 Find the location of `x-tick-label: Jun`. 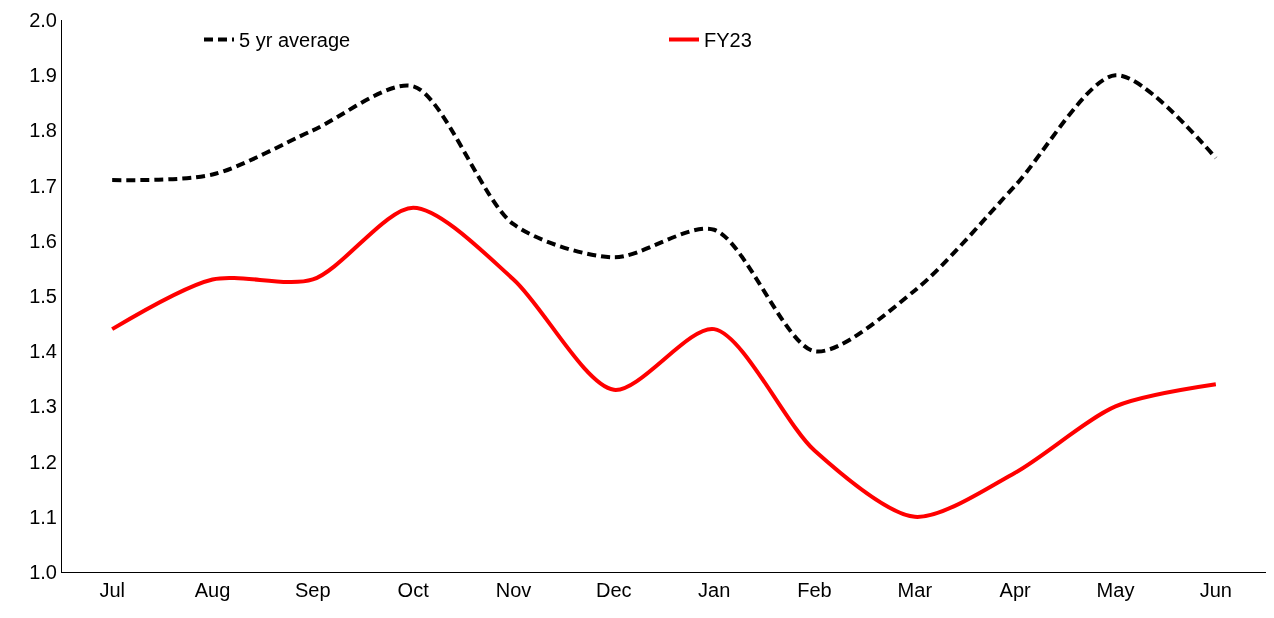

x-tick-label: Jun is located at coordinates (1215, 590).